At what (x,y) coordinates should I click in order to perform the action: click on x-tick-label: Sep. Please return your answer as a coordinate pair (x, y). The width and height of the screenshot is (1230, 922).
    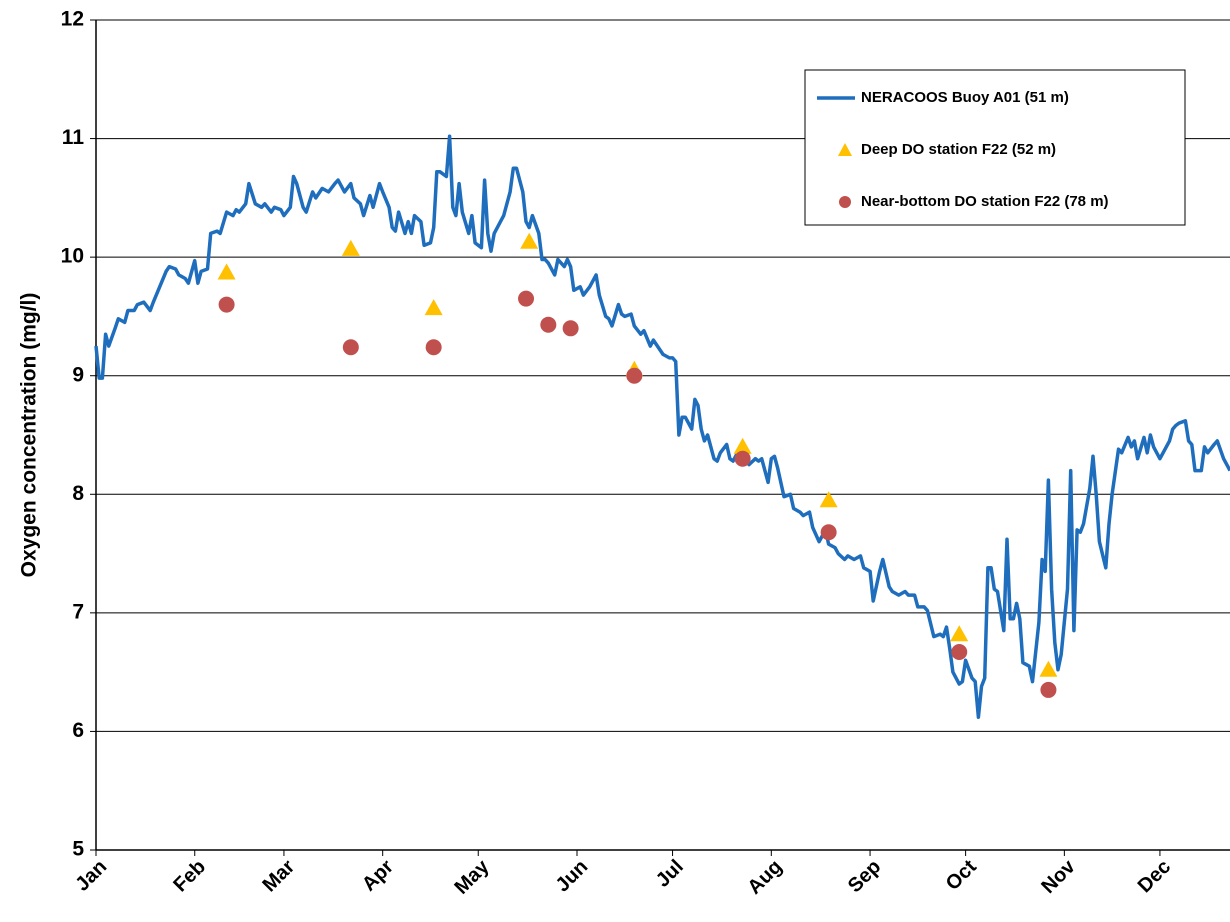
    Looking at the image, I should click on (864, 876).